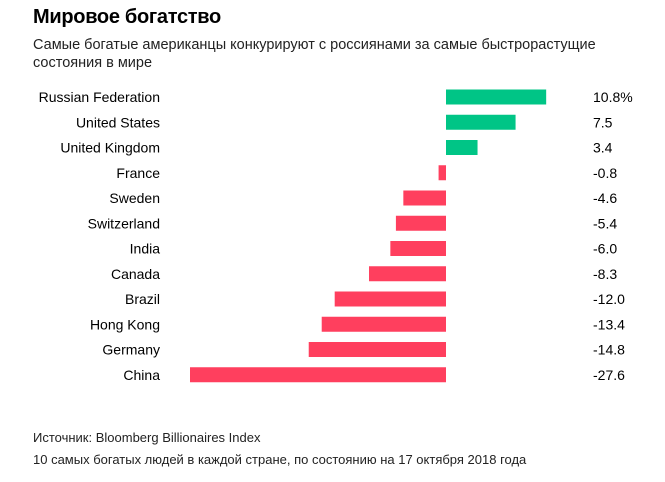 The height and width of the screenshot is (482, 665). Describe the element at coordinates (605, 274) in the screenshot. I see `value-label: -8.3` at that location.